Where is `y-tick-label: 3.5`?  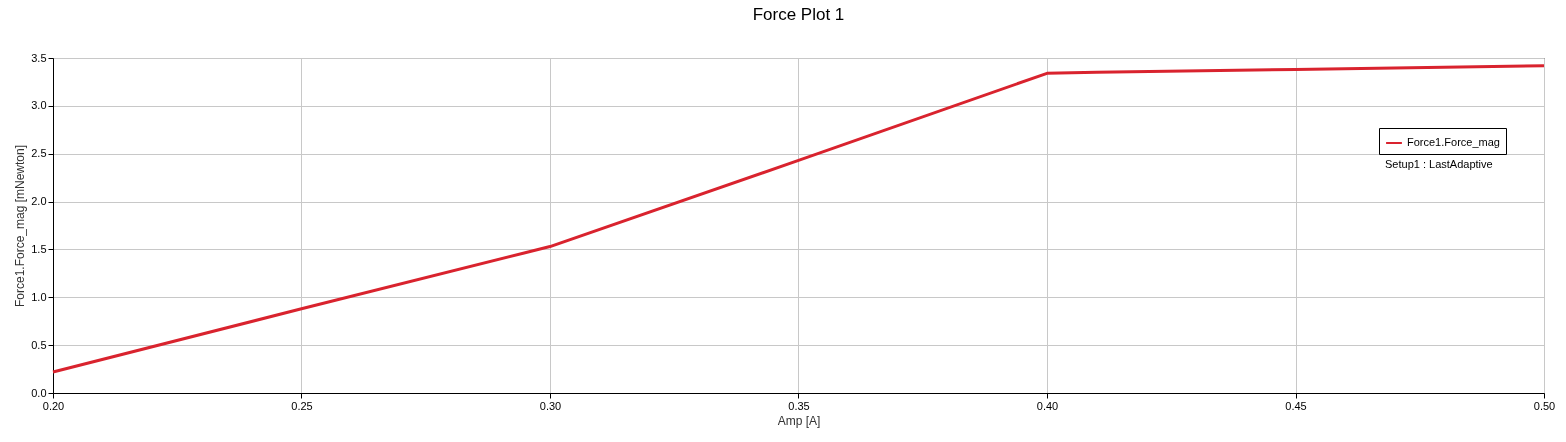 y-tick-label: 3.5 is located at coordinates (39, 57).